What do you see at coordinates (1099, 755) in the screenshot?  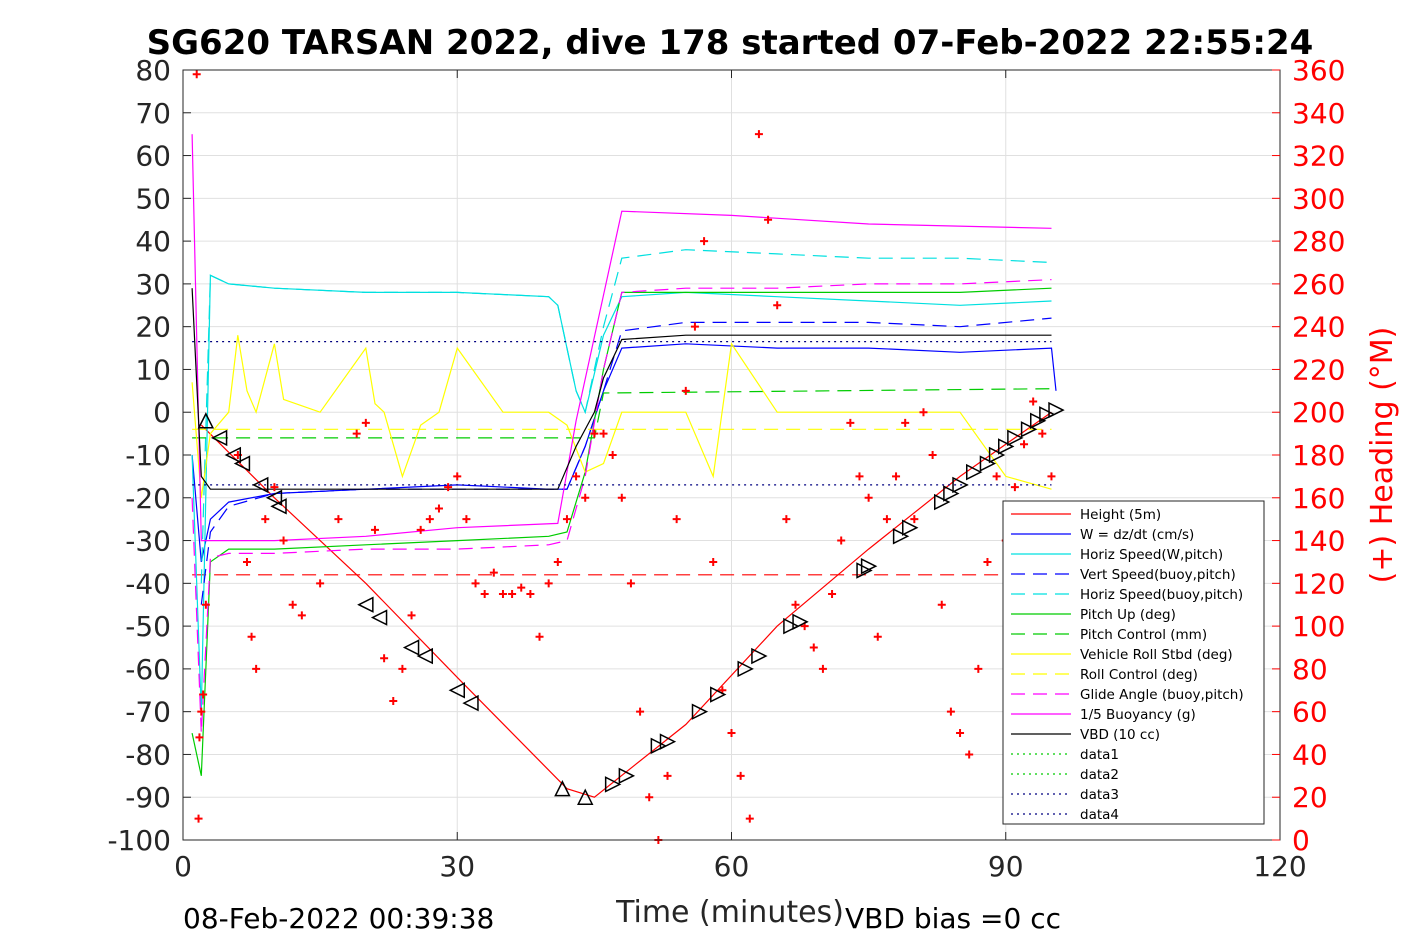 I see `legend-label: data1` at bounding box center [1099, 755].